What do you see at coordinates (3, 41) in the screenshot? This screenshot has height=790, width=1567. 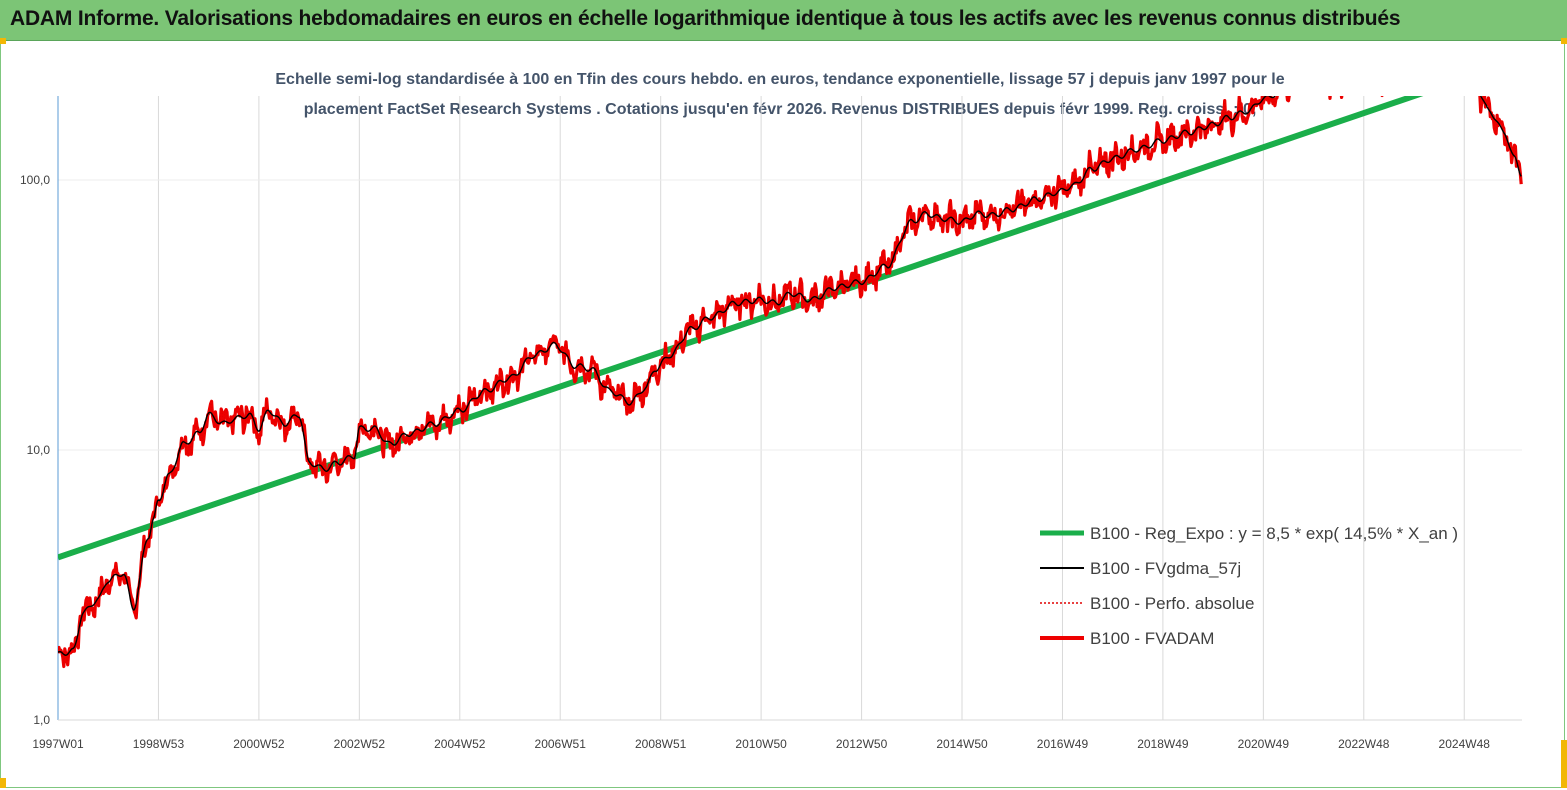 I see `corner-marker-top-left` at bounding box center [3, 41].